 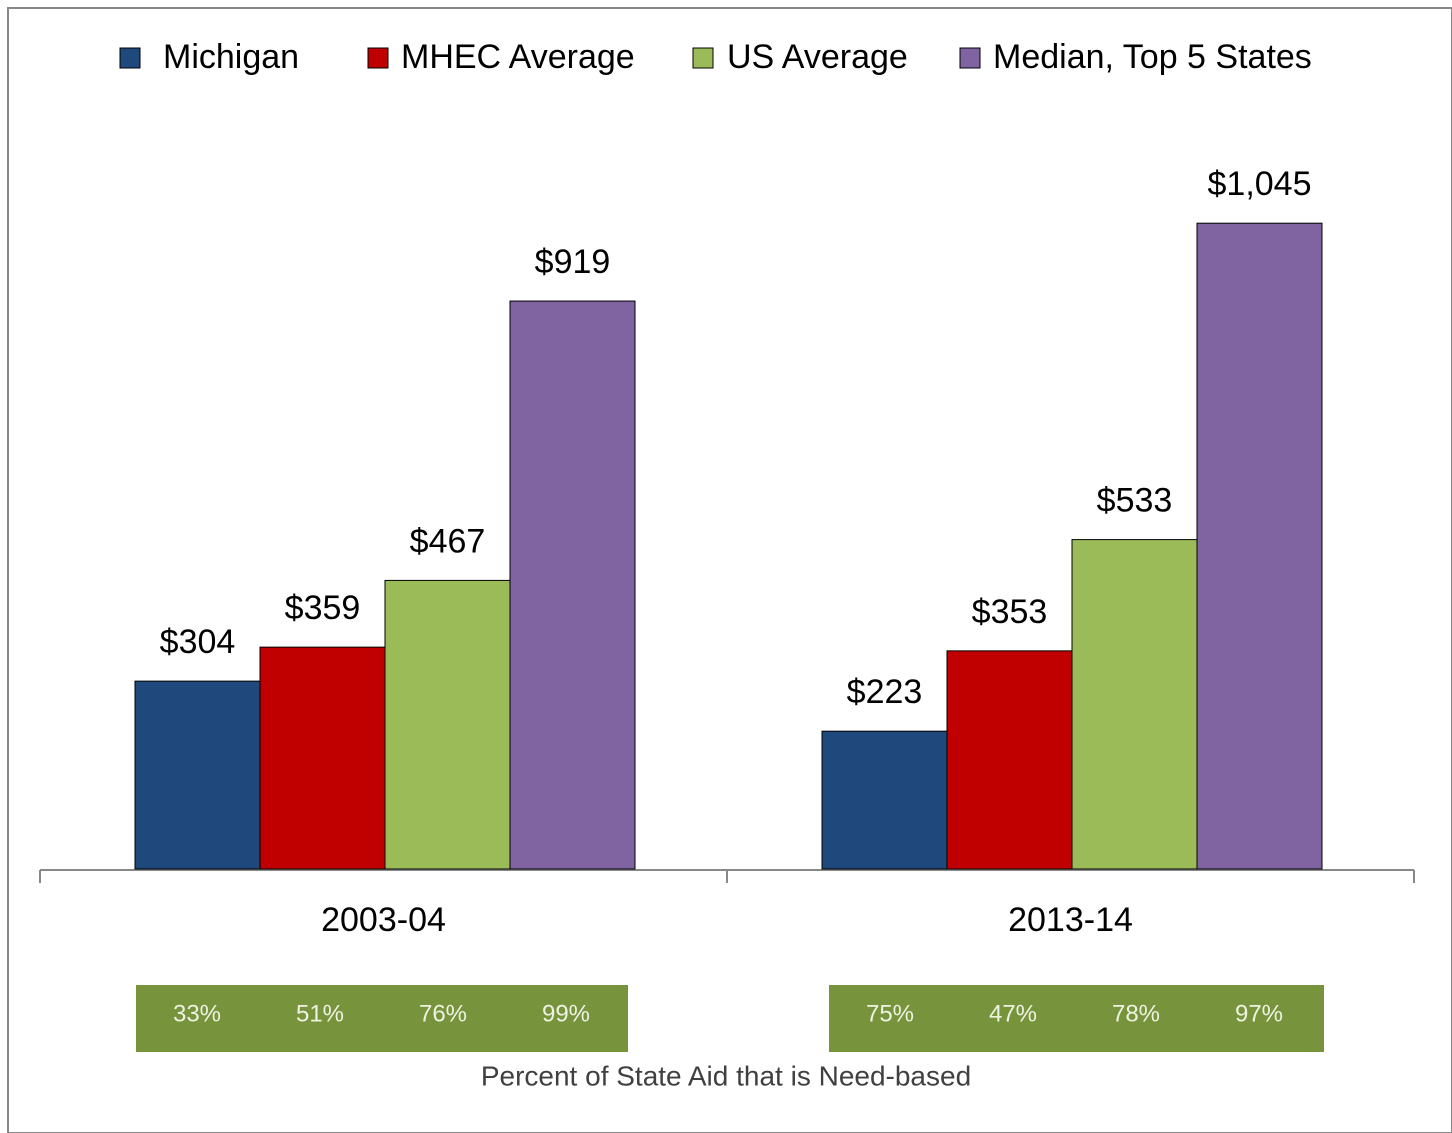 What do you see at coordinates (1260, 184) in the screenshot?
I see `value-label: $1,045` at bounding box center [1260, 184].